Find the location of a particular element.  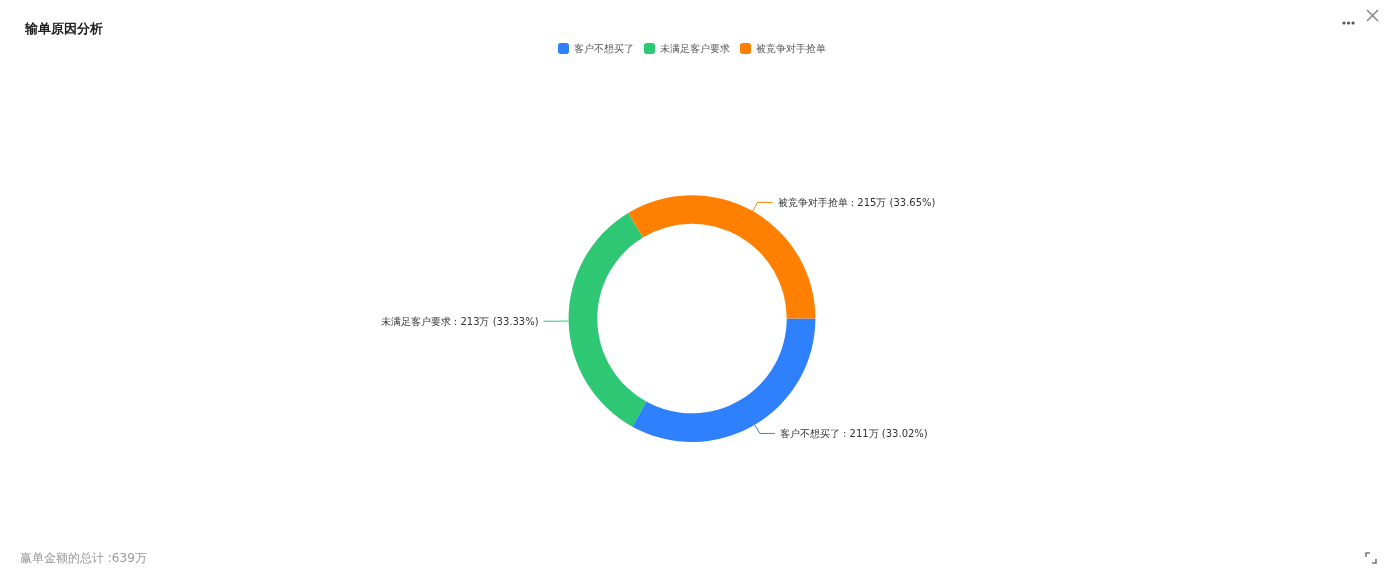

data-label: 被竞争对手抢单 : 215万 (33.65%) is located at coordinates (856, 202).